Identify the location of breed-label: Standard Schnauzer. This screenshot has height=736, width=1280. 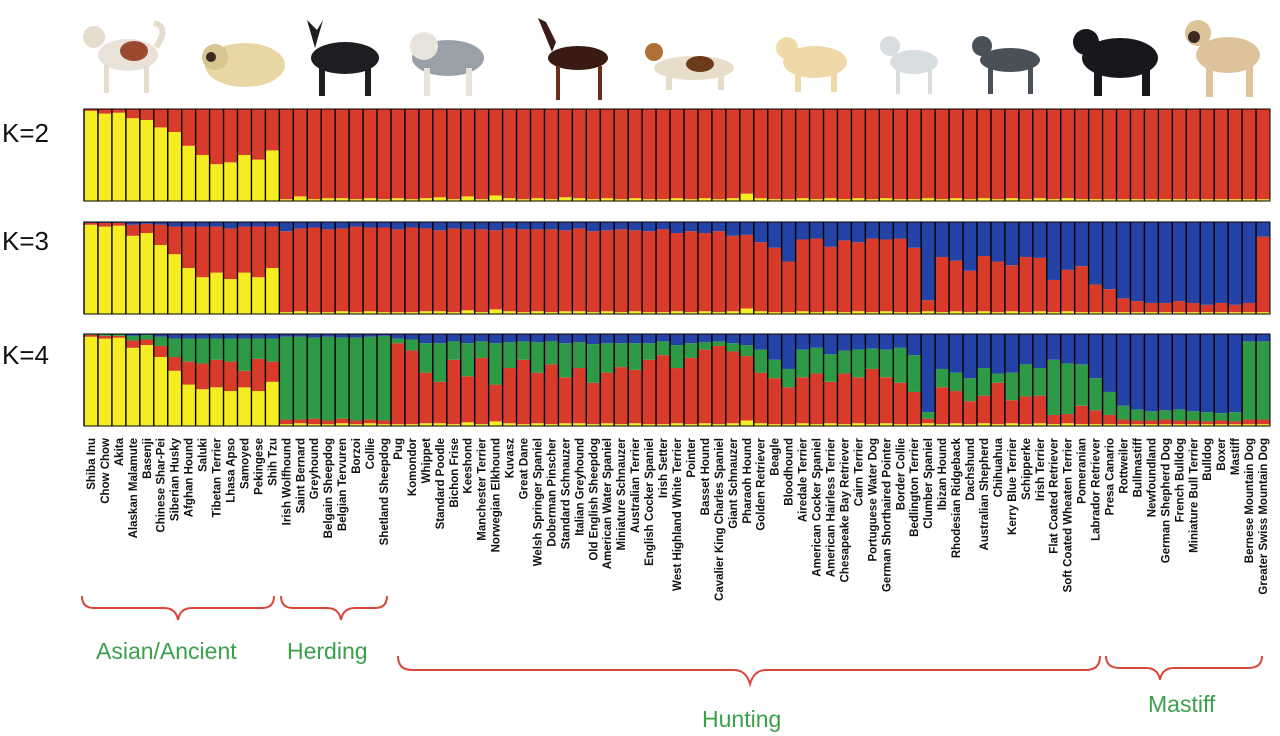
(566, 493).